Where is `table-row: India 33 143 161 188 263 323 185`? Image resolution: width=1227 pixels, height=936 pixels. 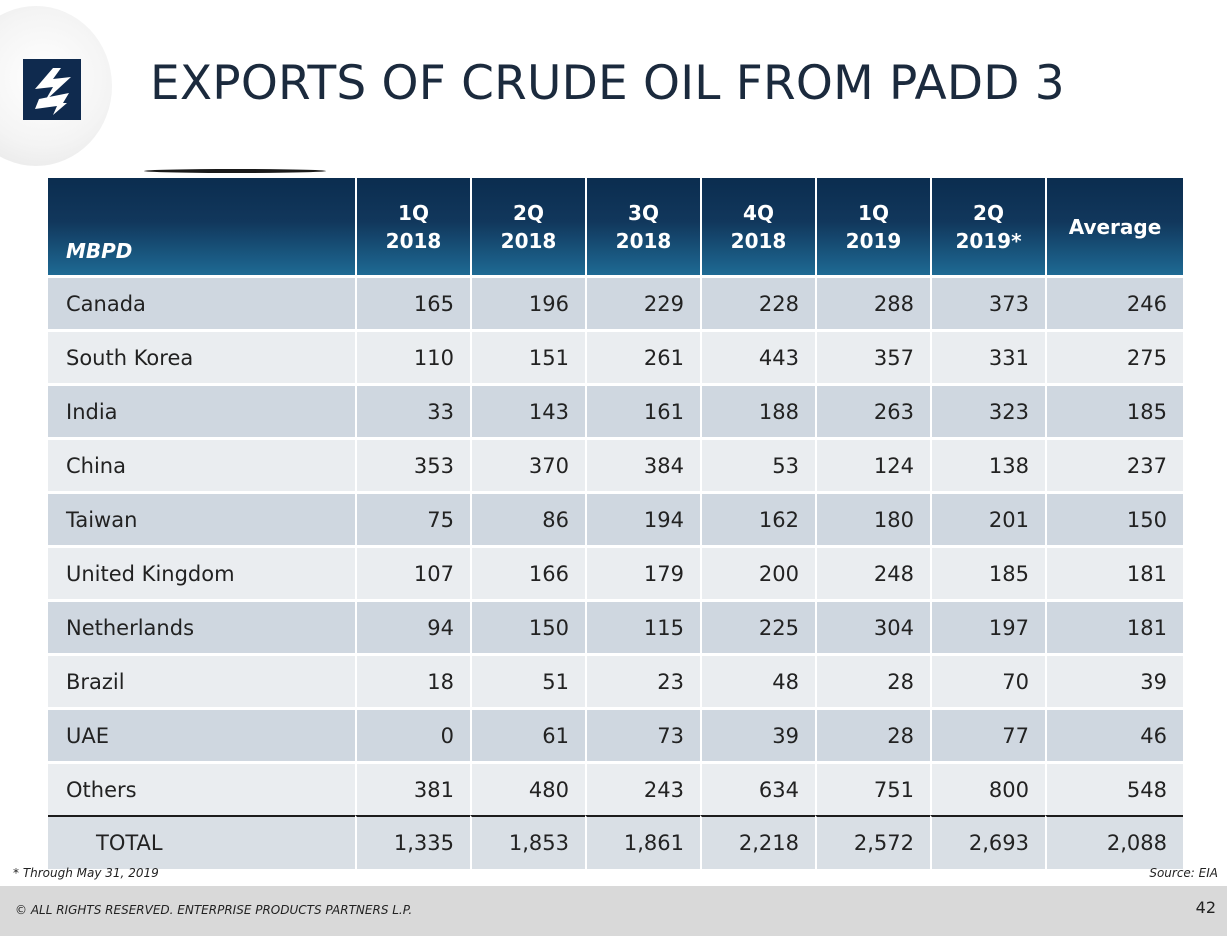
table-row: India 33 143 161 188 263 323 185 is located at coordinates (615, 410).